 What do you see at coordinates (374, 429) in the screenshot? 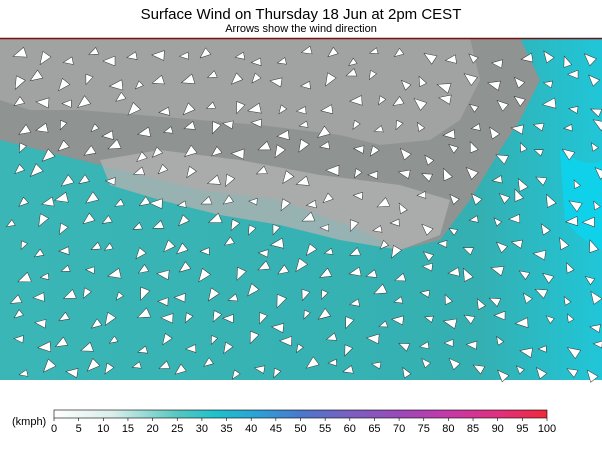
I see `legend-tick-label: 65` at bounding box center [374, 429].